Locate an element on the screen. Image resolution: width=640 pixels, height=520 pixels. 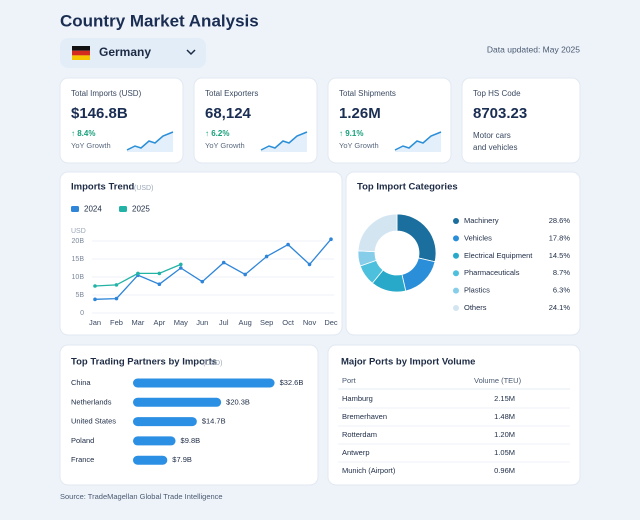
table-cell: Antwerp is located at coordinates (356, 452).